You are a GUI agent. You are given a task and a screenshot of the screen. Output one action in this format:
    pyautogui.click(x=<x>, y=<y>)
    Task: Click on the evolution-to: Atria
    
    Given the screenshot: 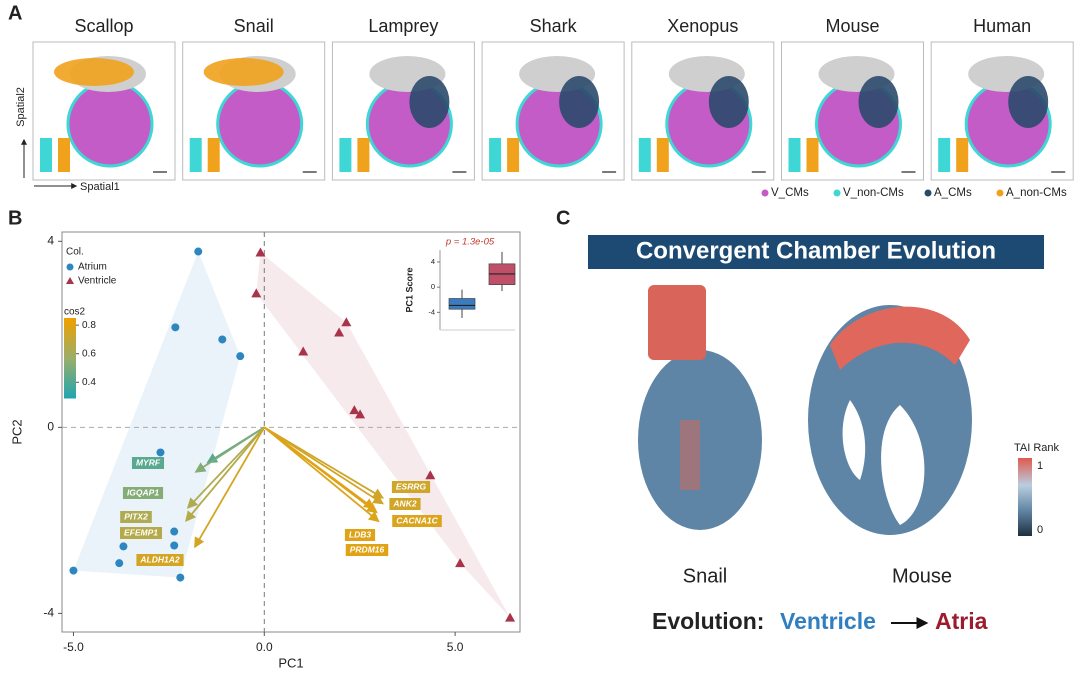 What is the action you would take?
    pyautogui.click(x=961, y=621)
    